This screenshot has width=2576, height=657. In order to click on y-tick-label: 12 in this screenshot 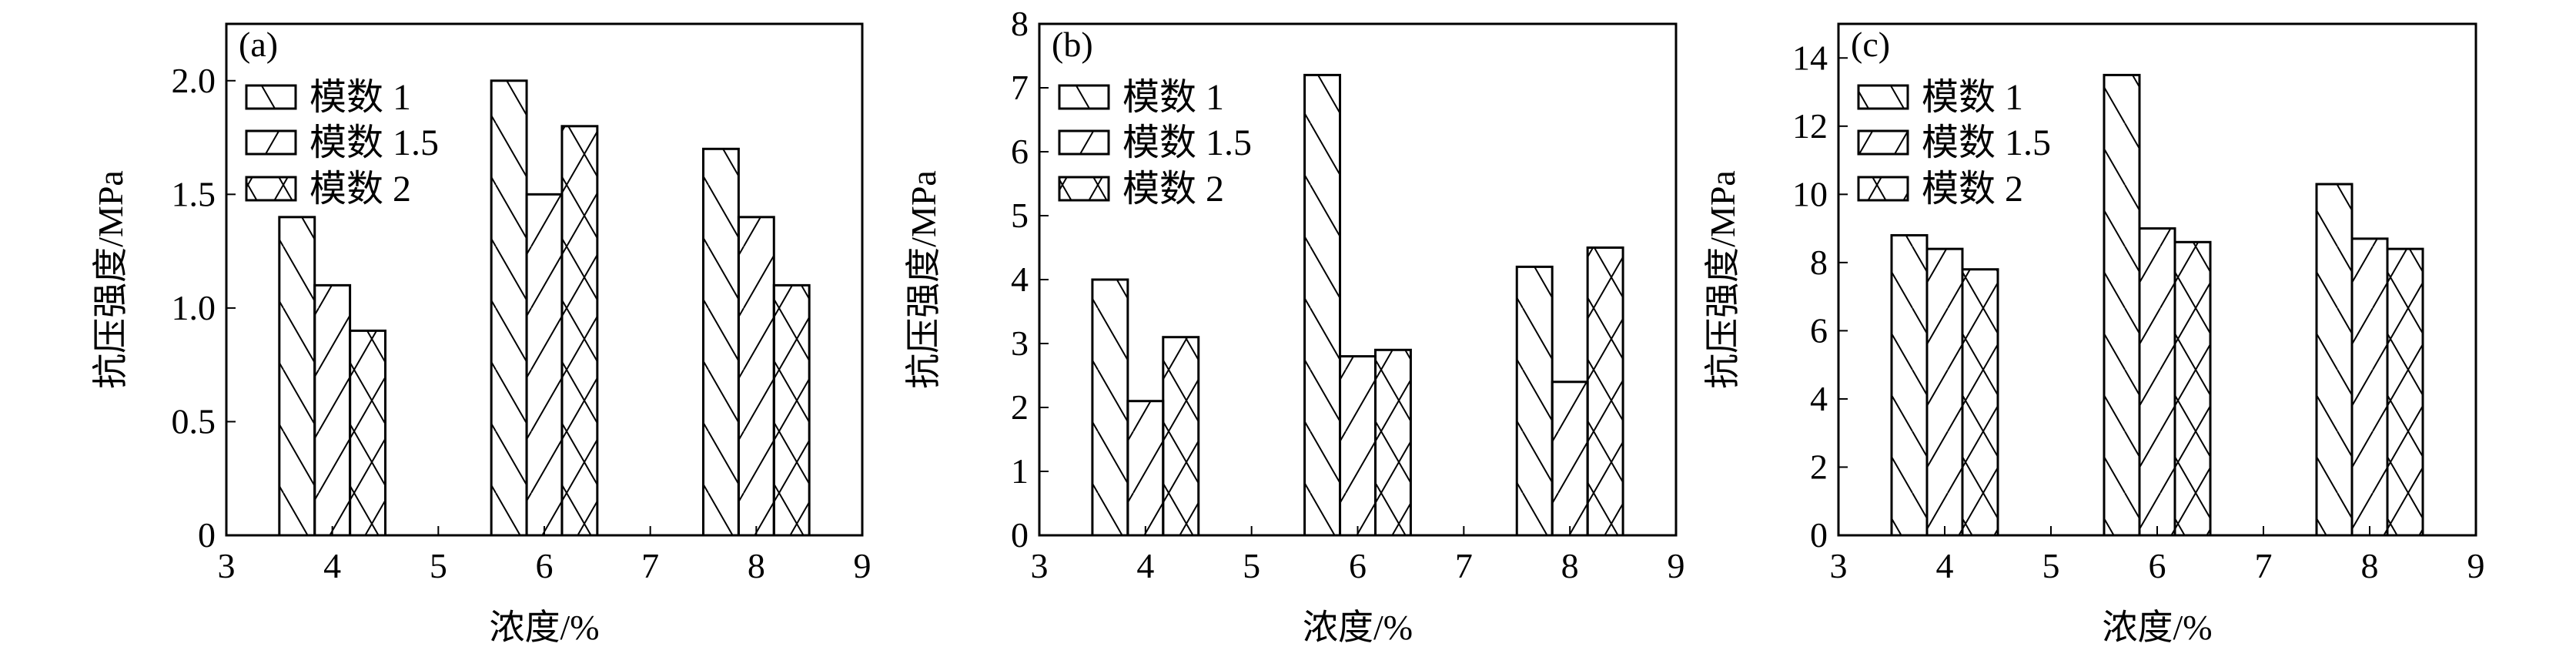, I will do `click(1810, 126)`.